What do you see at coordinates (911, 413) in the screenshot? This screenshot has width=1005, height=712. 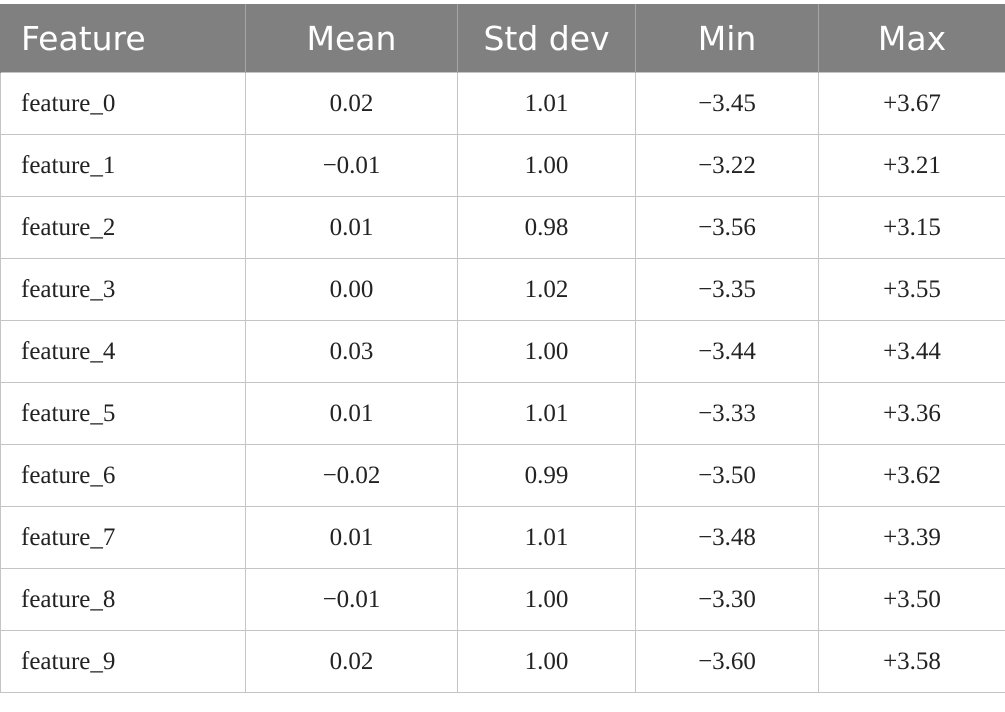 I see `cell-max: +3.36` at bounding box center [911, 413].